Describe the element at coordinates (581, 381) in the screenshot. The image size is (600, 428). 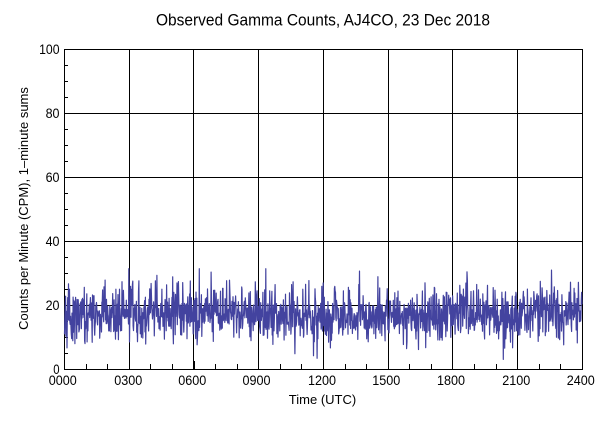
I see `svg-text: 2400` at that location.